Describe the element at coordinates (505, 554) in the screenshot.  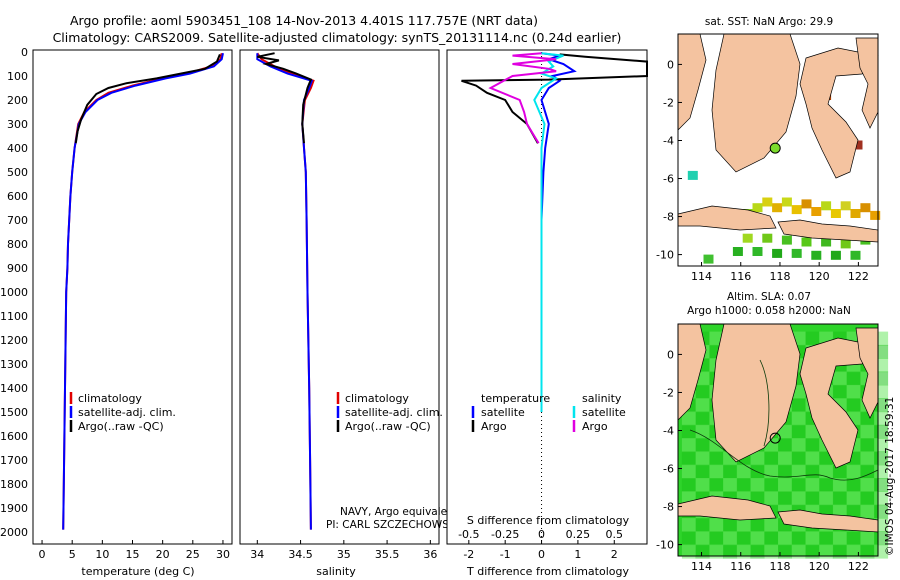
I see `t-tick-label: -1` at that location.